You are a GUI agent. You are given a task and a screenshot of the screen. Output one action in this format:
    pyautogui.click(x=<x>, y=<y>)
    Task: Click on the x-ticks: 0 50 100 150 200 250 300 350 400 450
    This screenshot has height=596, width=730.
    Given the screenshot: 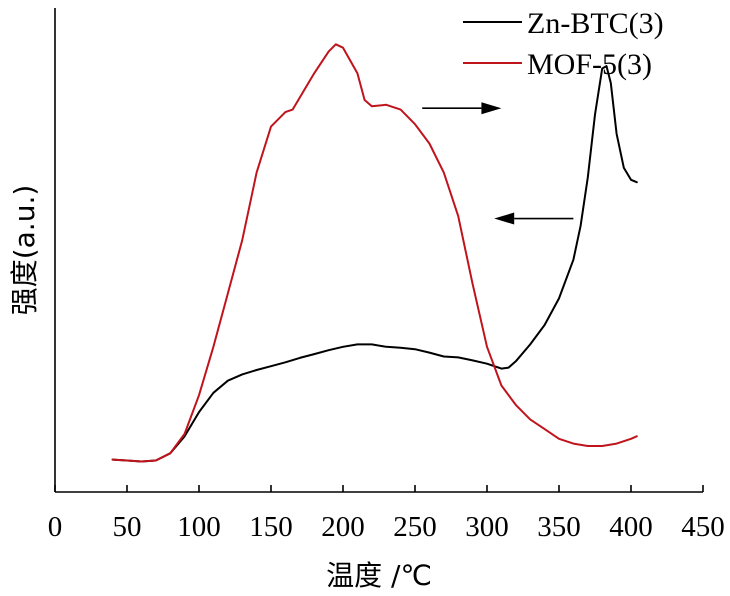 What is the action you would take?
    pyautogui.click(x=386, y=514)
    